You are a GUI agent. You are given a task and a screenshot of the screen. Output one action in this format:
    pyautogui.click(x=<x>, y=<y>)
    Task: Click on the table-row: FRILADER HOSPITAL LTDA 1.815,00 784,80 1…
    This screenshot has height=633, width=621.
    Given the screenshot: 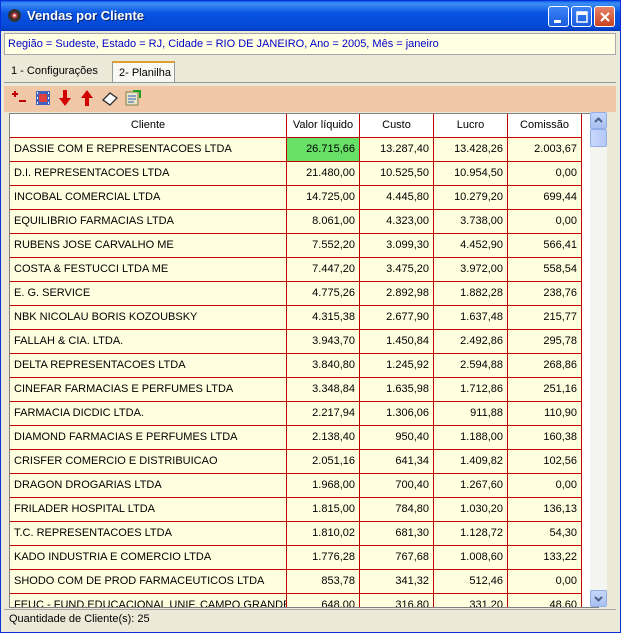 What is the action you would take?
    pyautogui.click(x=296, y=510)
    